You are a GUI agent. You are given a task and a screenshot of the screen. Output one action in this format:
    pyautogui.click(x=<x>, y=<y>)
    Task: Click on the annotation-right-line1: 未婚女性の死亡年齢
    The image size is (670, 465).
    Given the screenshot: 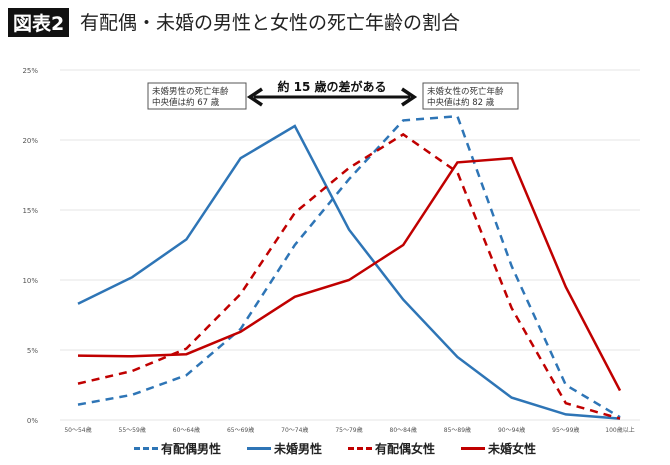 What is the action you would take?
    pyautogui.click(x=465, y=91)
    